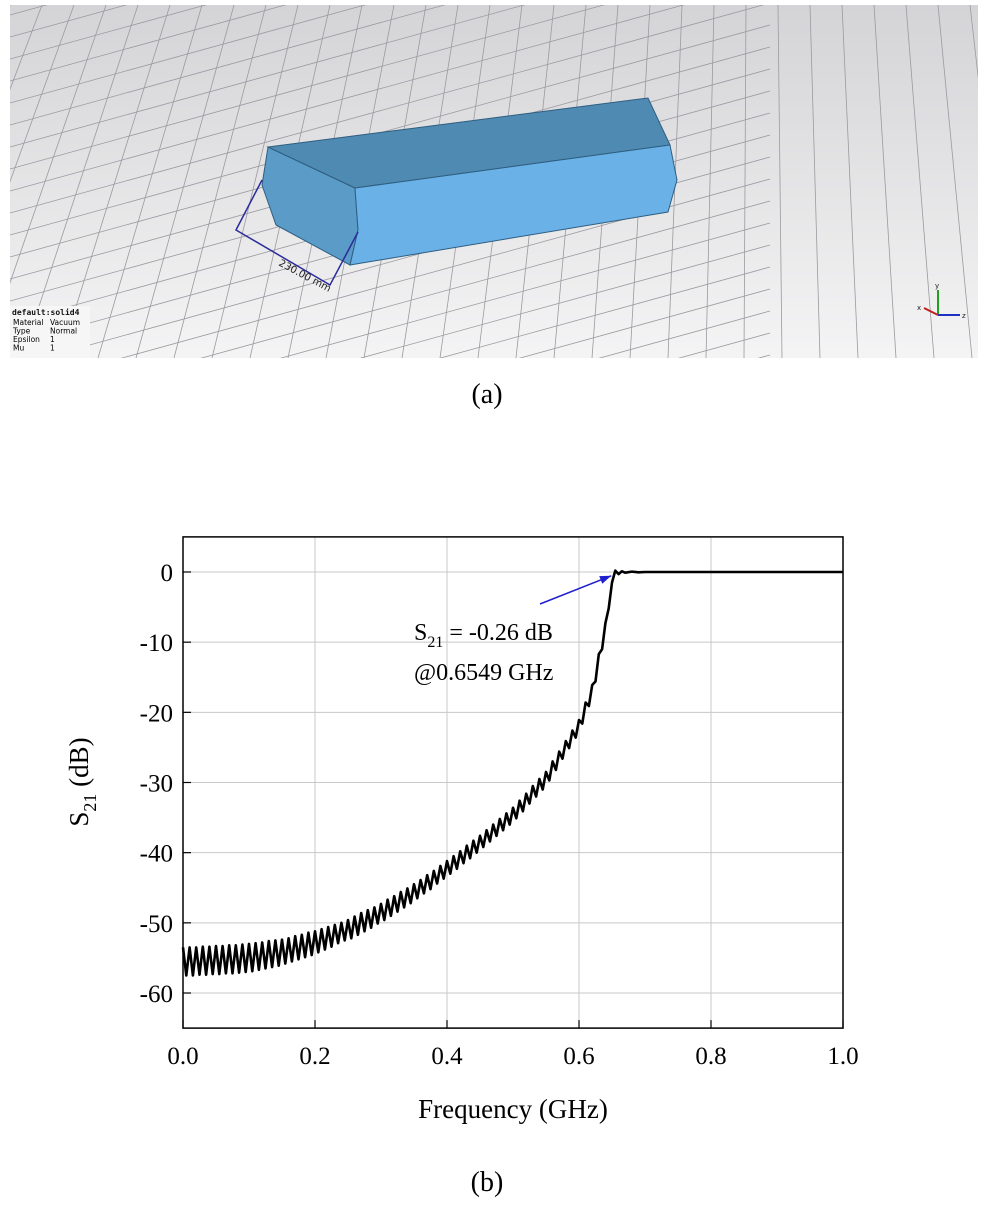  What do you see at coordinates (156, 854) in the screenshot?
I see `y-tick-label: -40` at bounding box center [156, 854].